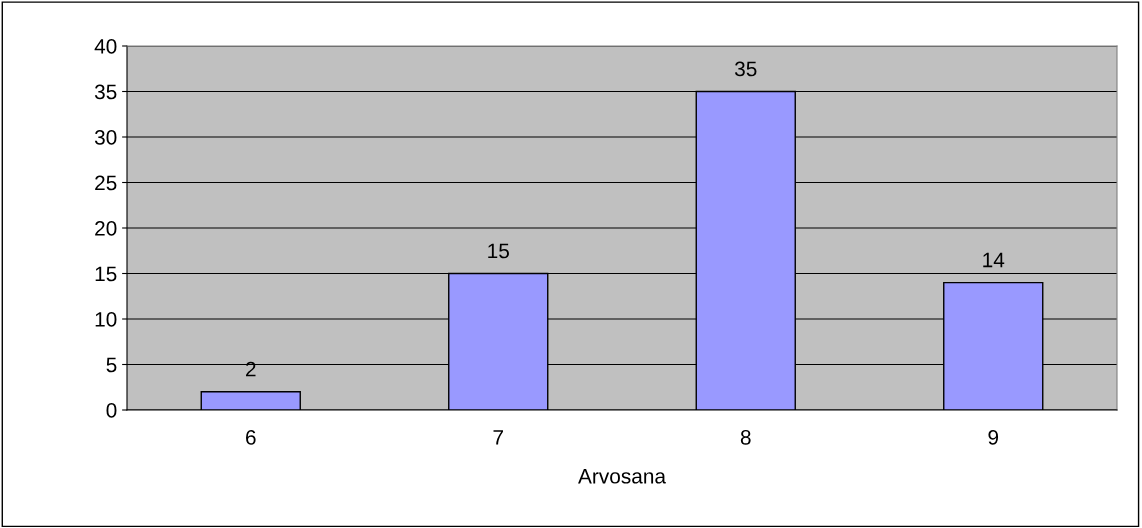 This screenshot has width=1142, height=528. Describe the element at coordinates (622, 476) in the screenshot. I see `x-axis-title: Arvosana` at that location.